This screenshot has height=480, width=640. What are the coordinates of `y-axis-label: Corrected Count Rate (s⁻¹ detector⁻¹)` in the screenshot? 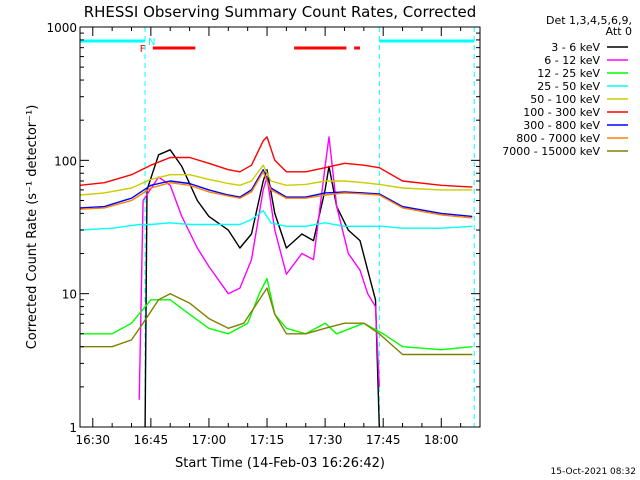 It's located at (32, 227).